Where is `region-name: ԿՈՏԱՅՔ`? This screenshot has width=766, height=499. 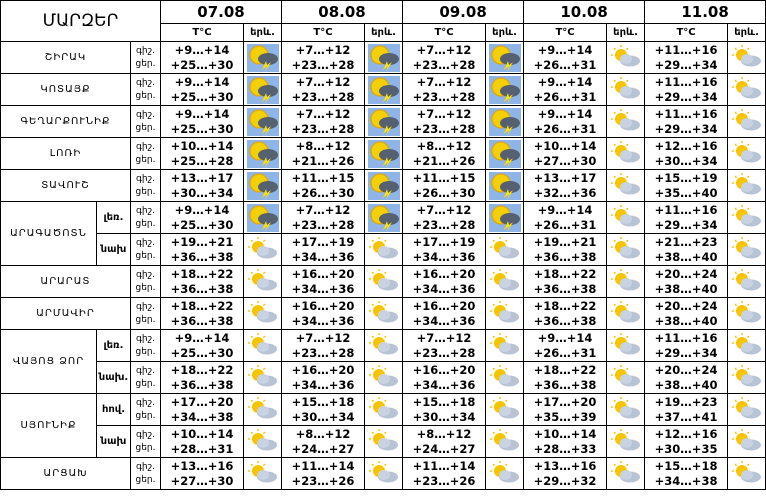 region-name: ԿՈՏԱՅՔ is located at coordinates (65, 89).